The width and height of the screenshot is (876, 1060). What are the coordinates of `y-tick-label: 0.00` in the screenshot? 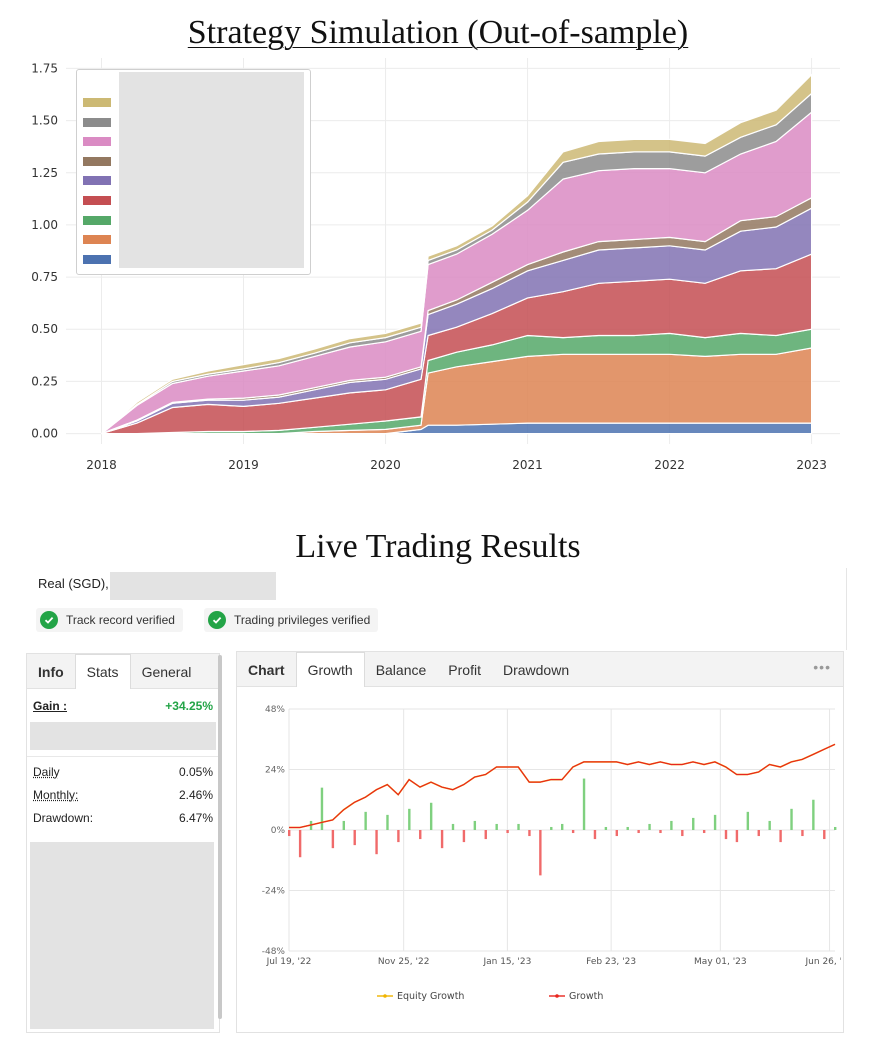 It's located at (44, 434).